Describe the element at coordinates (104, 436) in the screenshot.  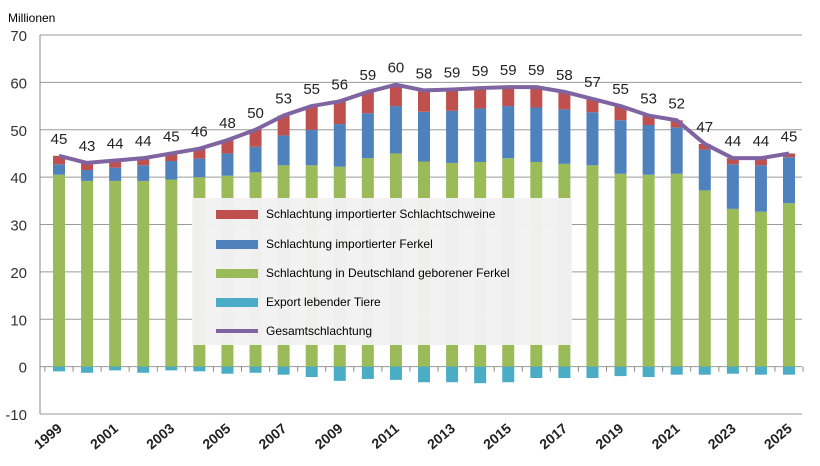
I see `x-tick-label: 2001` at that location.